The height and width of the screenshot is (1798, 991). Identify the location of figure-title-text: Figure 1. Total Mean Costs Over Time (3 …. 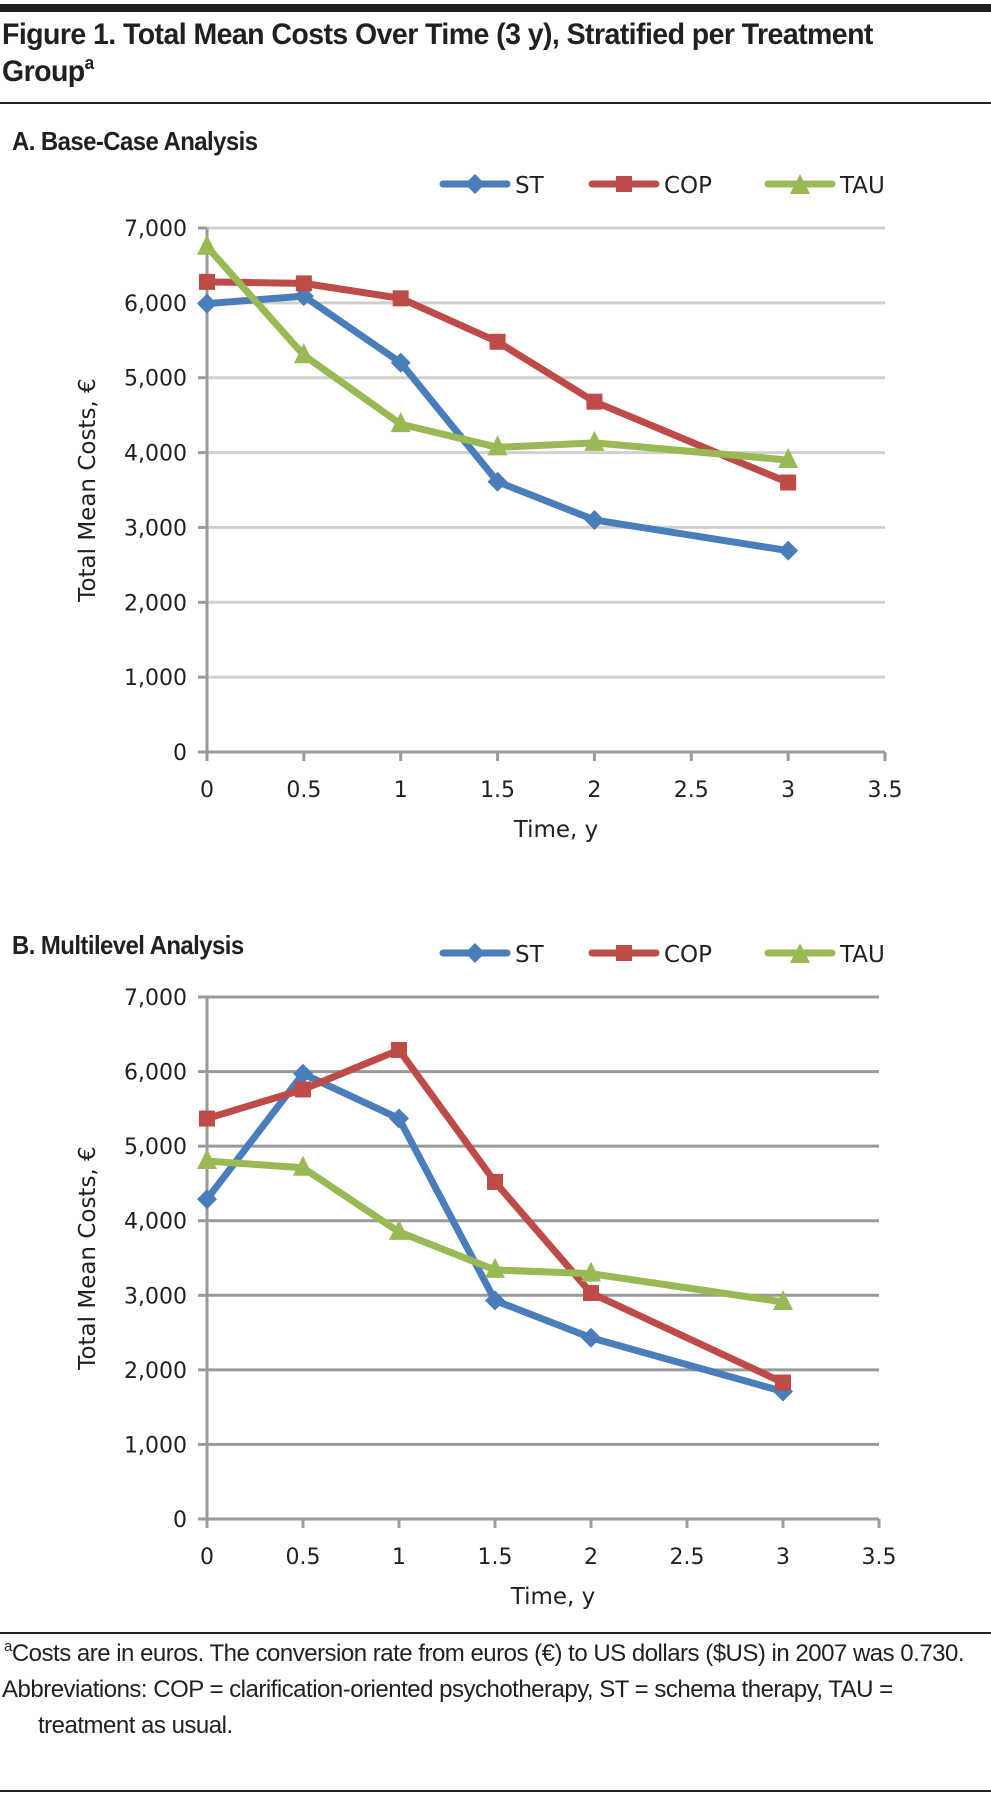
(437, 53).